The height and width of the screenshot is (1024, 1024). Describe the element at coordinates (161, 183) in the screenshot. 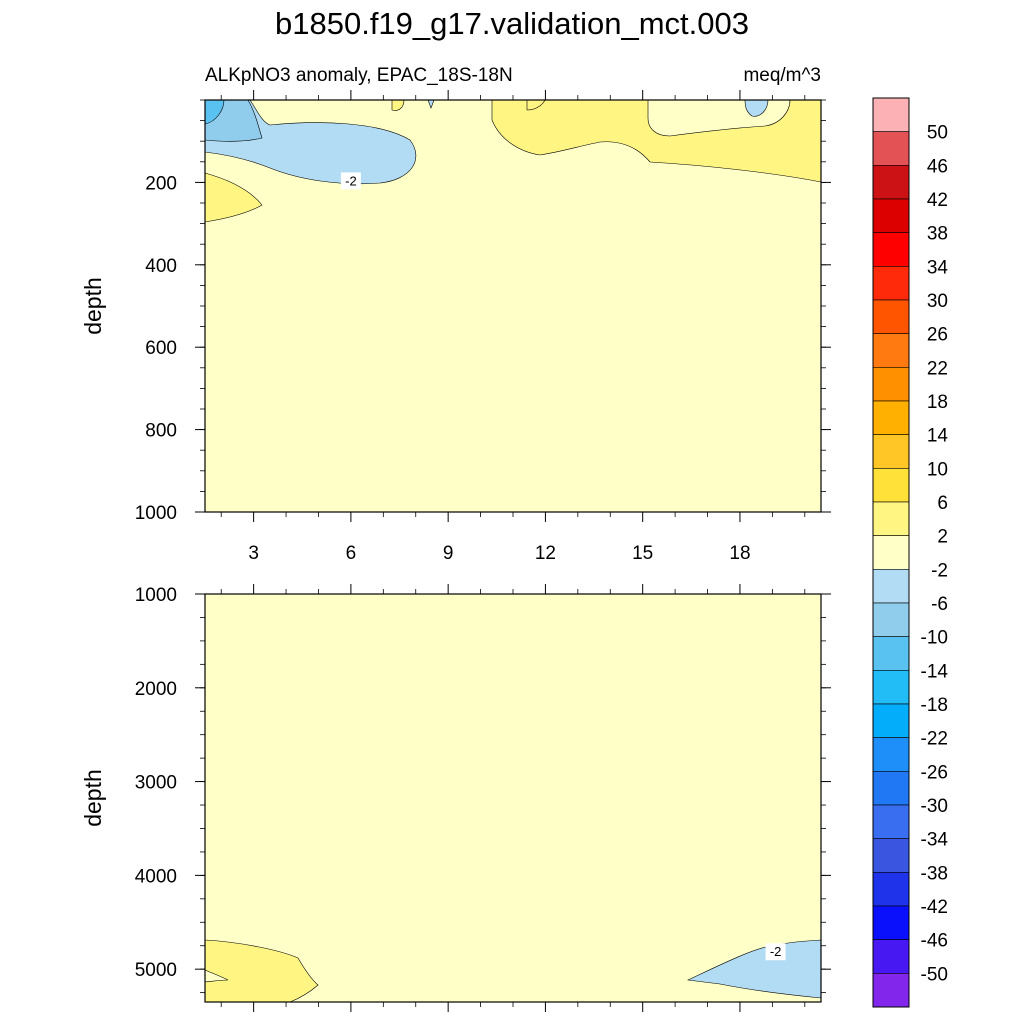

I see `y-tick-label: 200` at that location.